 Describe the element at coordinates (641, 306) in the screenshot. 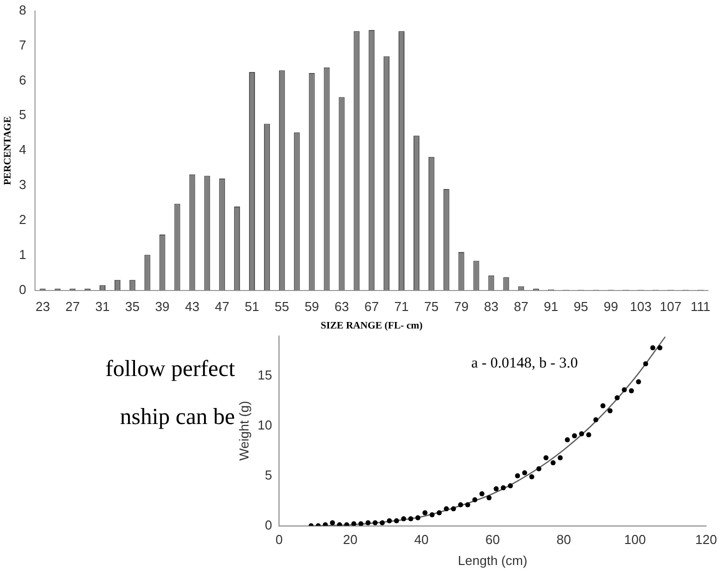

I see `x-tick-label: 103` at that location.